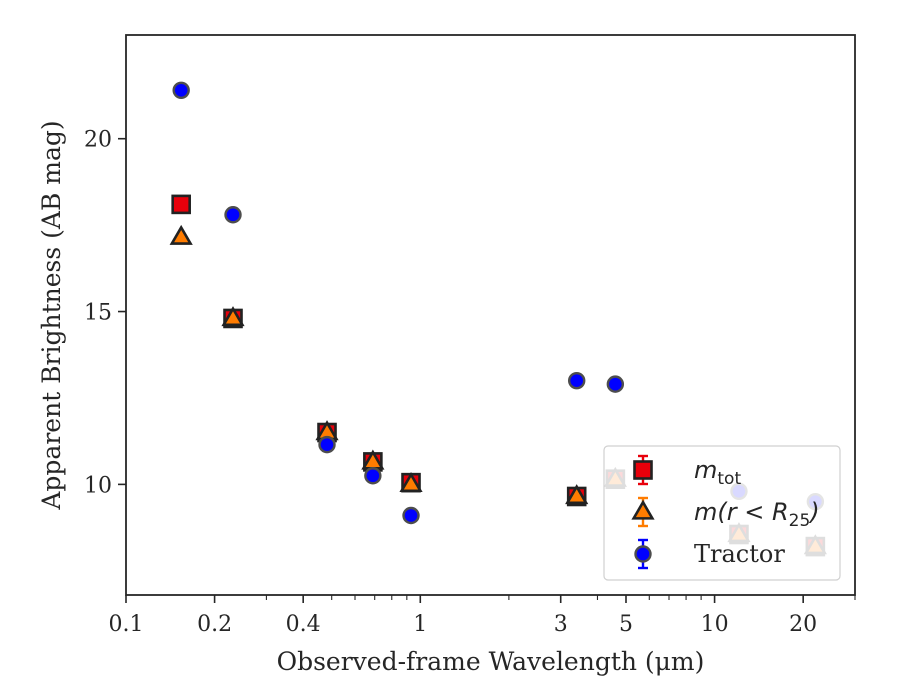  I want to click on legend-entry: Tractor, so click(709, 554).